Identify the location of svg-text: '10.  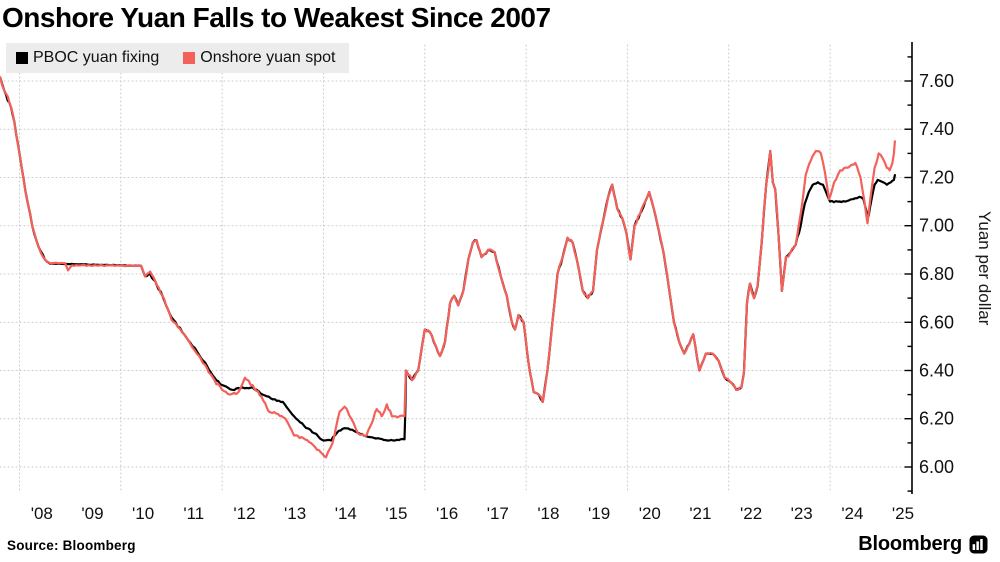
(143, 513).